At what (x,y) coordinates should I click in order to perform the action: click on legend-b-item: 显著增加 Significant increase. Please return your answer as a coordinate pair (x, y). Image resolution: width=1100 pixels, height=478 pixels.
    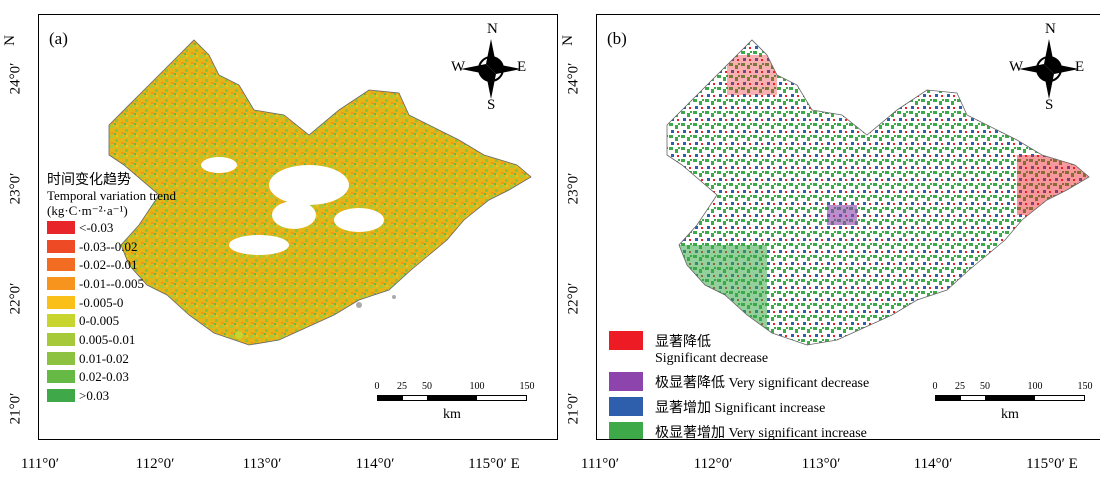
    Looking at the image, I should click on (739, 407).